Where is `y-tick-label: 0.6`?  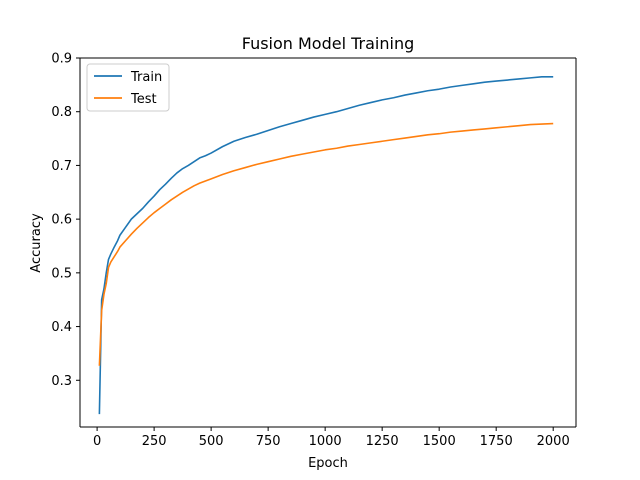
y-tick-label: 0.6 is located at coordinates (61, 220).